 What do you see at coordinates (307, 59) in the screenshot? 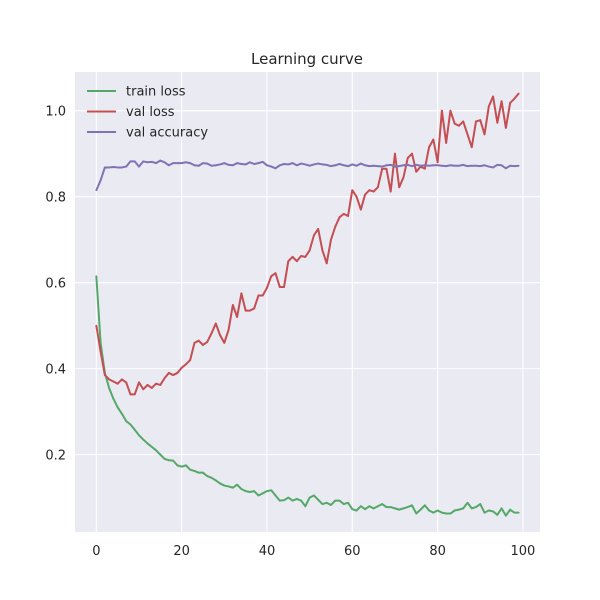
I see `chart-title: Learning curve` at bounding box center [307, 59].